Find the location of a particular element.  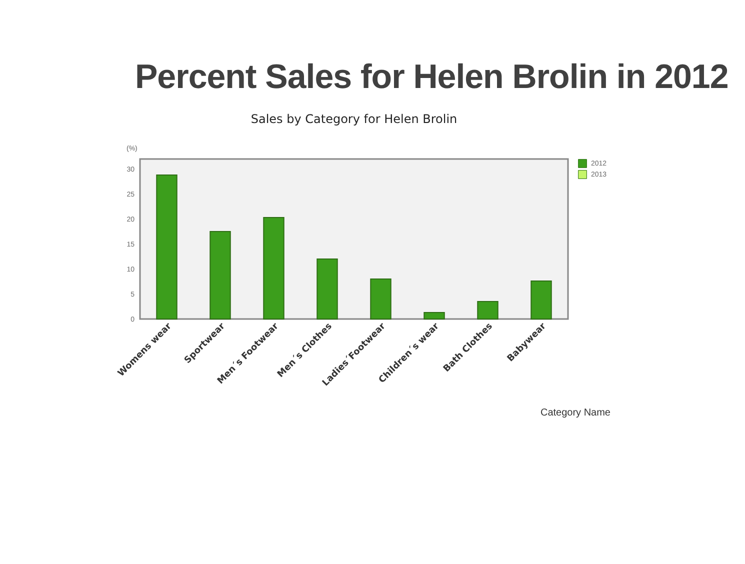

chart-title: Percent Sales for Helen Brolin in 2012 is located at coordinates (432, 77).